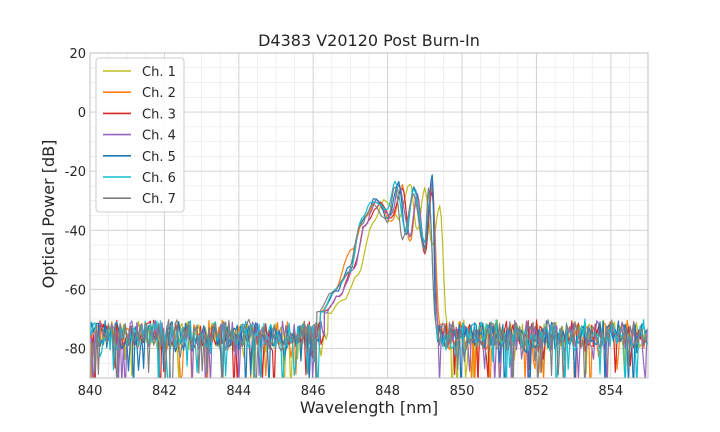  What do you see at coordinates (159, 136) in the screenshot?
I see `legend-label: Ch. 4` at bounding box center [159, 136].